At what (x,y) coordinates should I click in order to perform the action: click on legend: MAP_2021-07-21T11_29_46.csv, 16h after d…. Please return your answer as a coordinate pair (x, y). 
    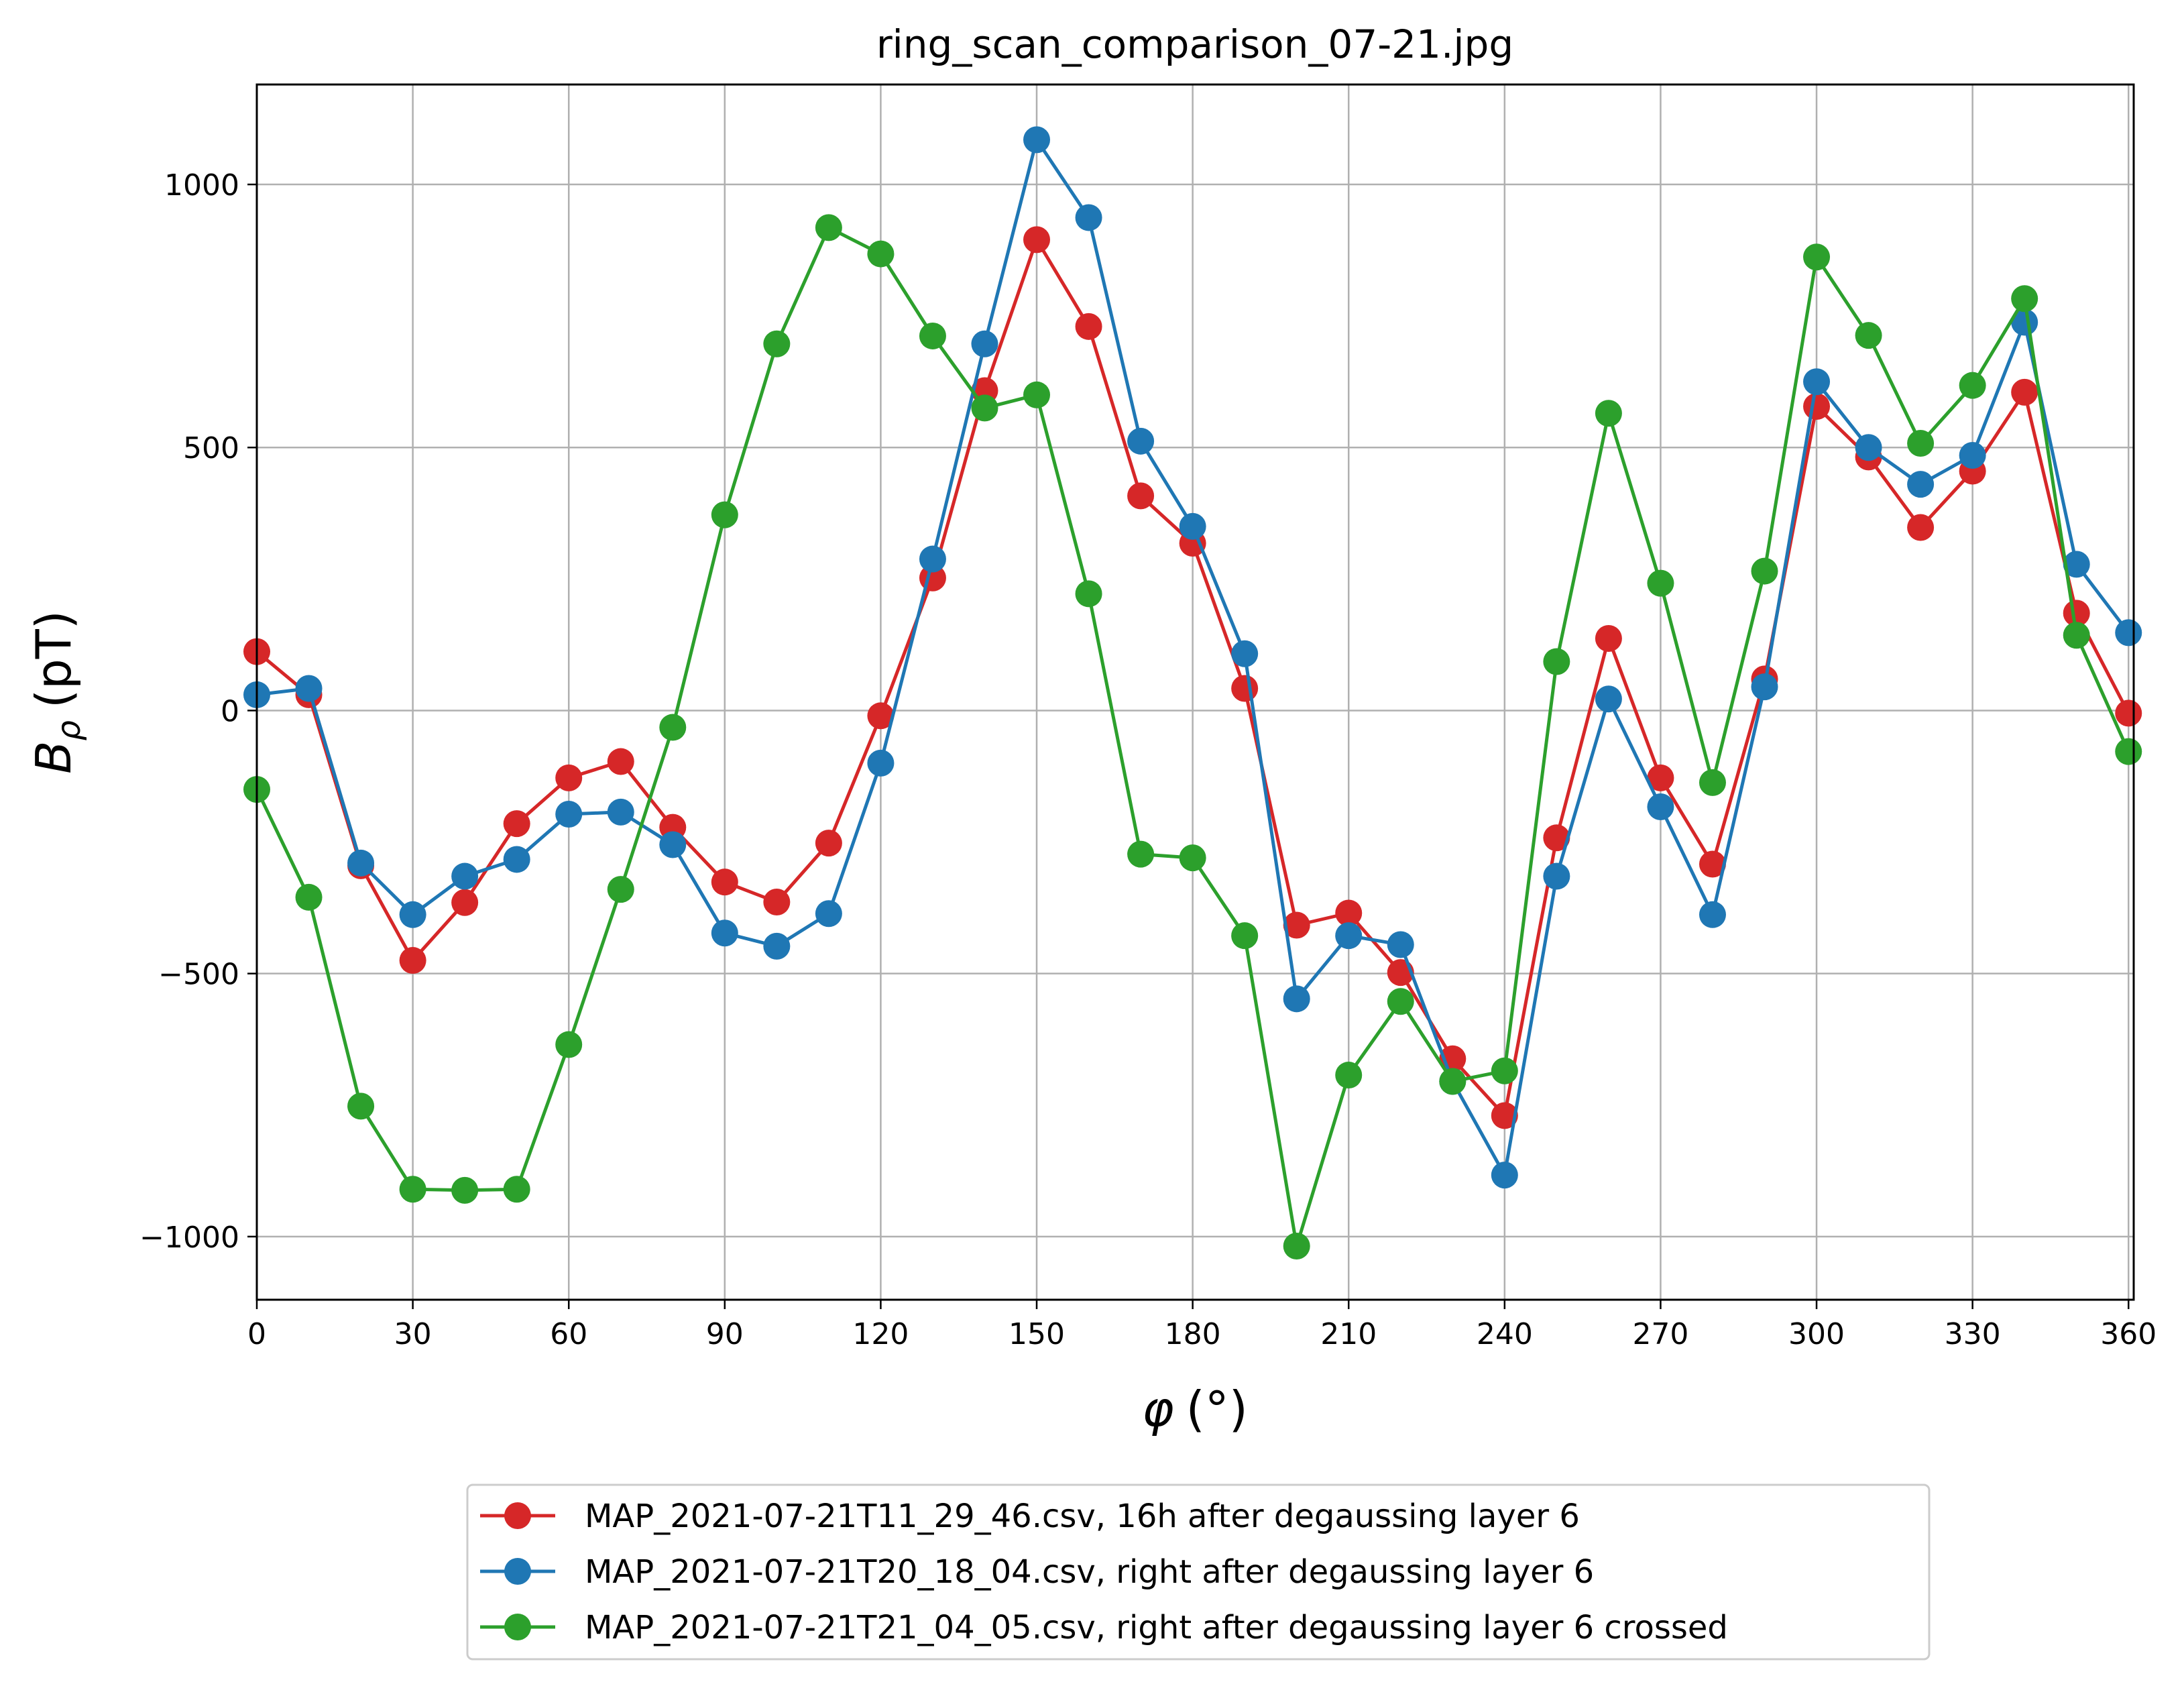
    Looking at the image, I should click on (1198, 1572).